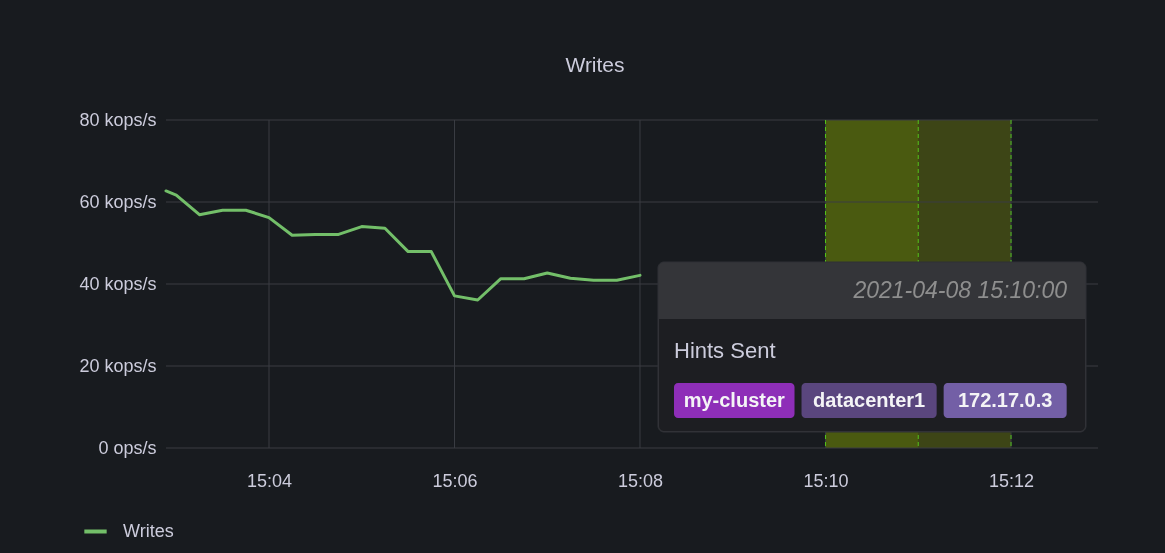  What do you see at coordinates (127, 447) in the screenshot?
I see `y-tick-label: 0 ops/s` at bounding box center [127, 447].